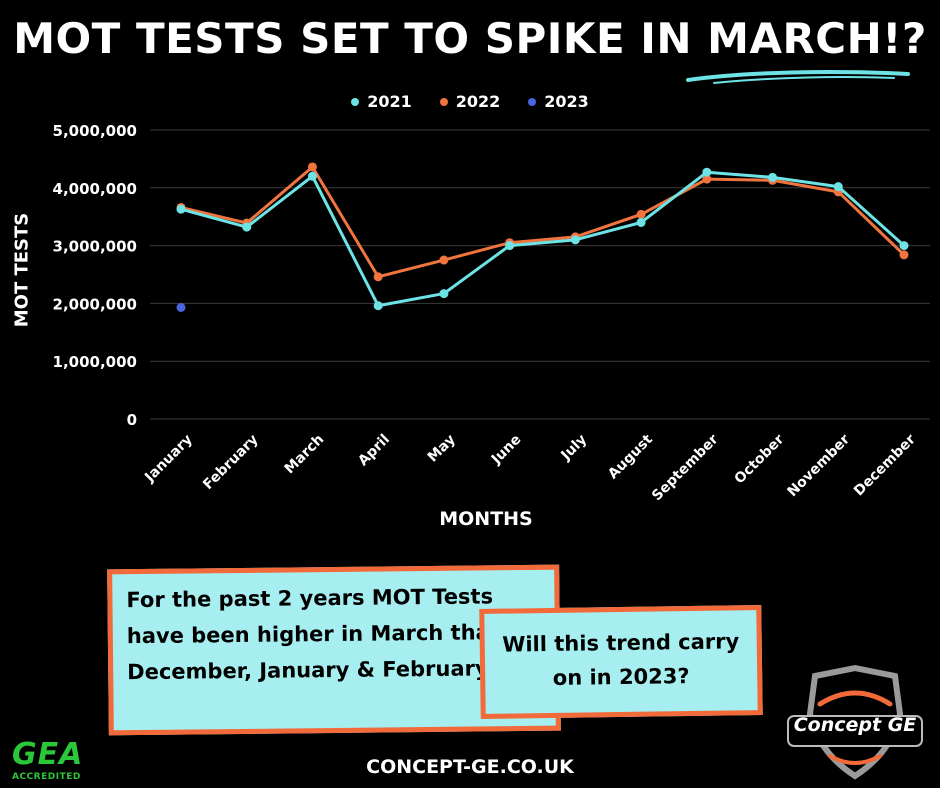 The width and height of the screenshot is (940, 788). Describe the element at coordinates (389, 101) in the screenshot. I see `legend-label: 2021` at that location.